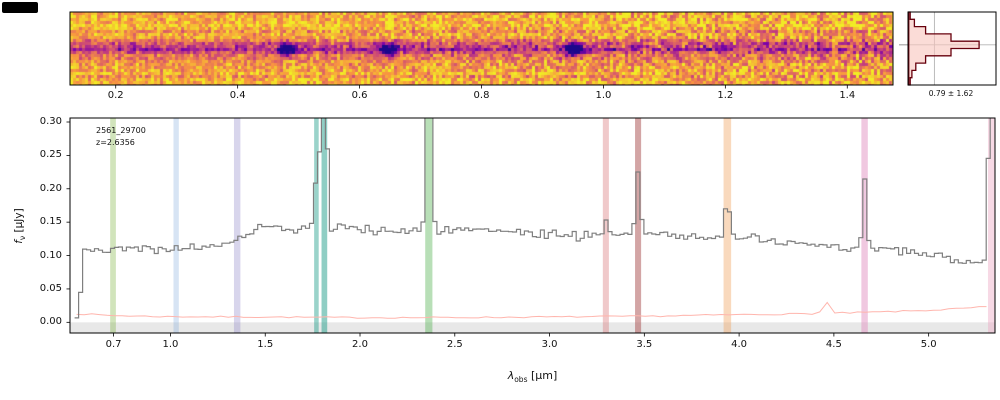 Image resolution: width=1000 pixels, height=400 pixels. I want to click on spec2d-xtick-label: 1.4, so click(847, 95).